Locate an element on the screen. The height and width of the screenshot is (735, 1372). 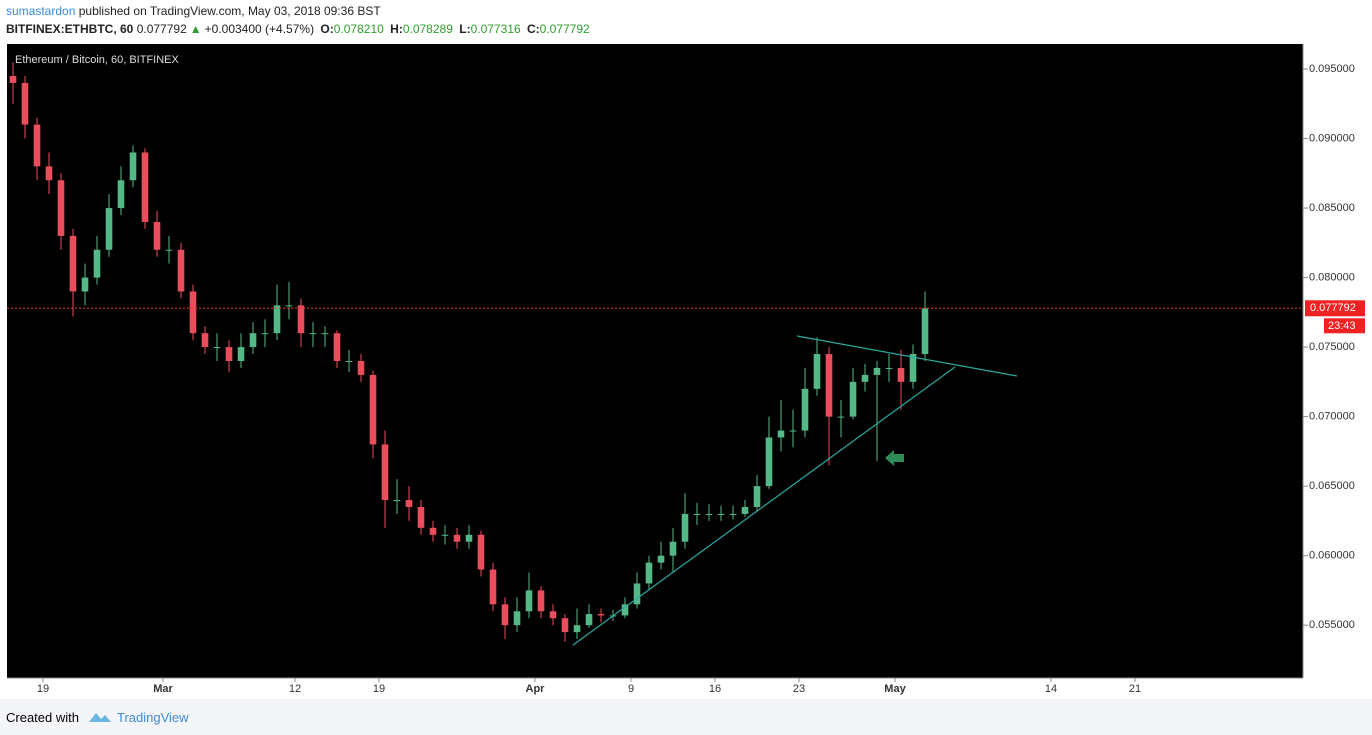
close: 0.077792 is located at coordinates (564, 29).